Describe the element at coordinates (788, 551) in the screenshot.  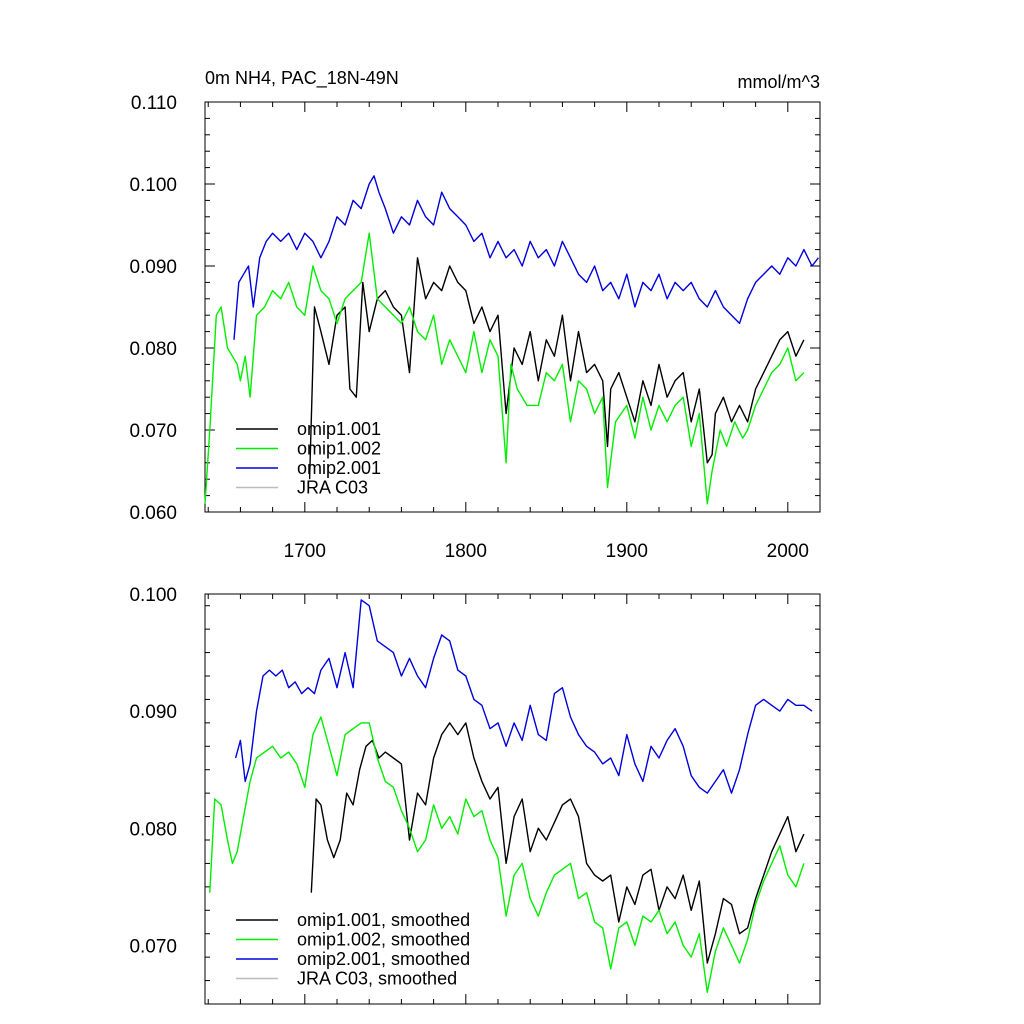
I see `x-tick-label: 2000` at that location.